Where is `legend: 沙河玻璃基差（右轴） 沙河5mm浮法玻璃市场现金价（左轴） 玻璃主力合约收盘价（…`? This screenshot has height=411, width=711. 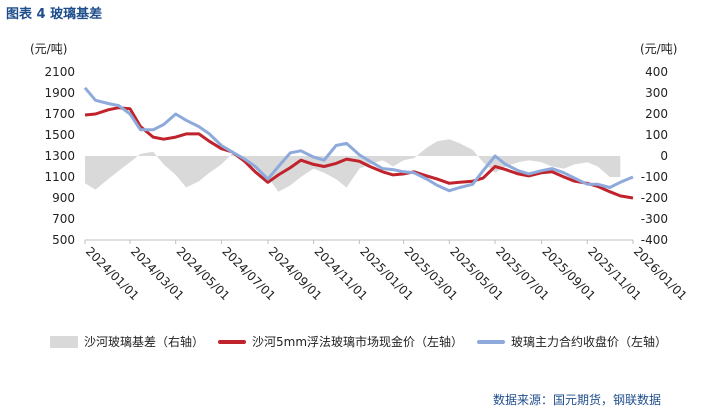 legend: 沙河玻璃基差（右轴） 沙河5mm浮法玻璃市场现金价（左轴） 玻璃主力合约收盘价（… is located at coordinates (358, 341).